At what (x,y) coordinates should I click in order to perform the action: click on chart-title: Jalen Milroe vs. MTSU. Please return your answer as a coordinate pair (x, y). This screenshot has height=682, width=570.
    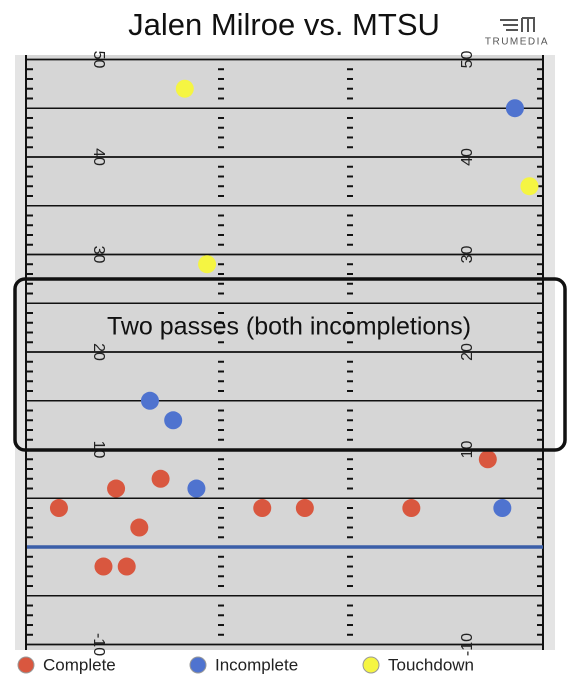
    Looking at the image, I should click on (284, 24).